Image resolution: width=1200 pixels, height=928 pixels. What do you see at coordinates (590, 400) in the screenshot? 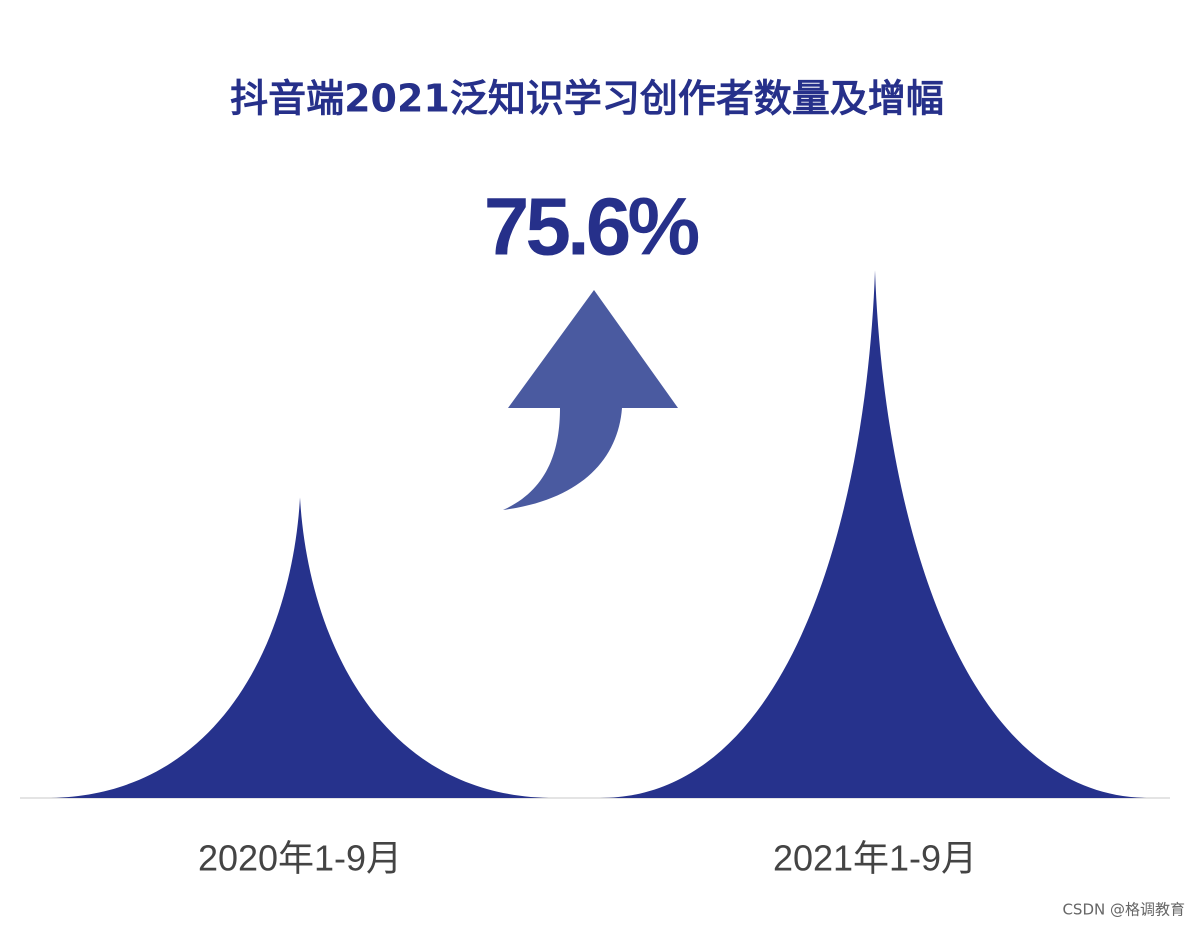
I see `growth-arrow` at bounding box center [590, 400].